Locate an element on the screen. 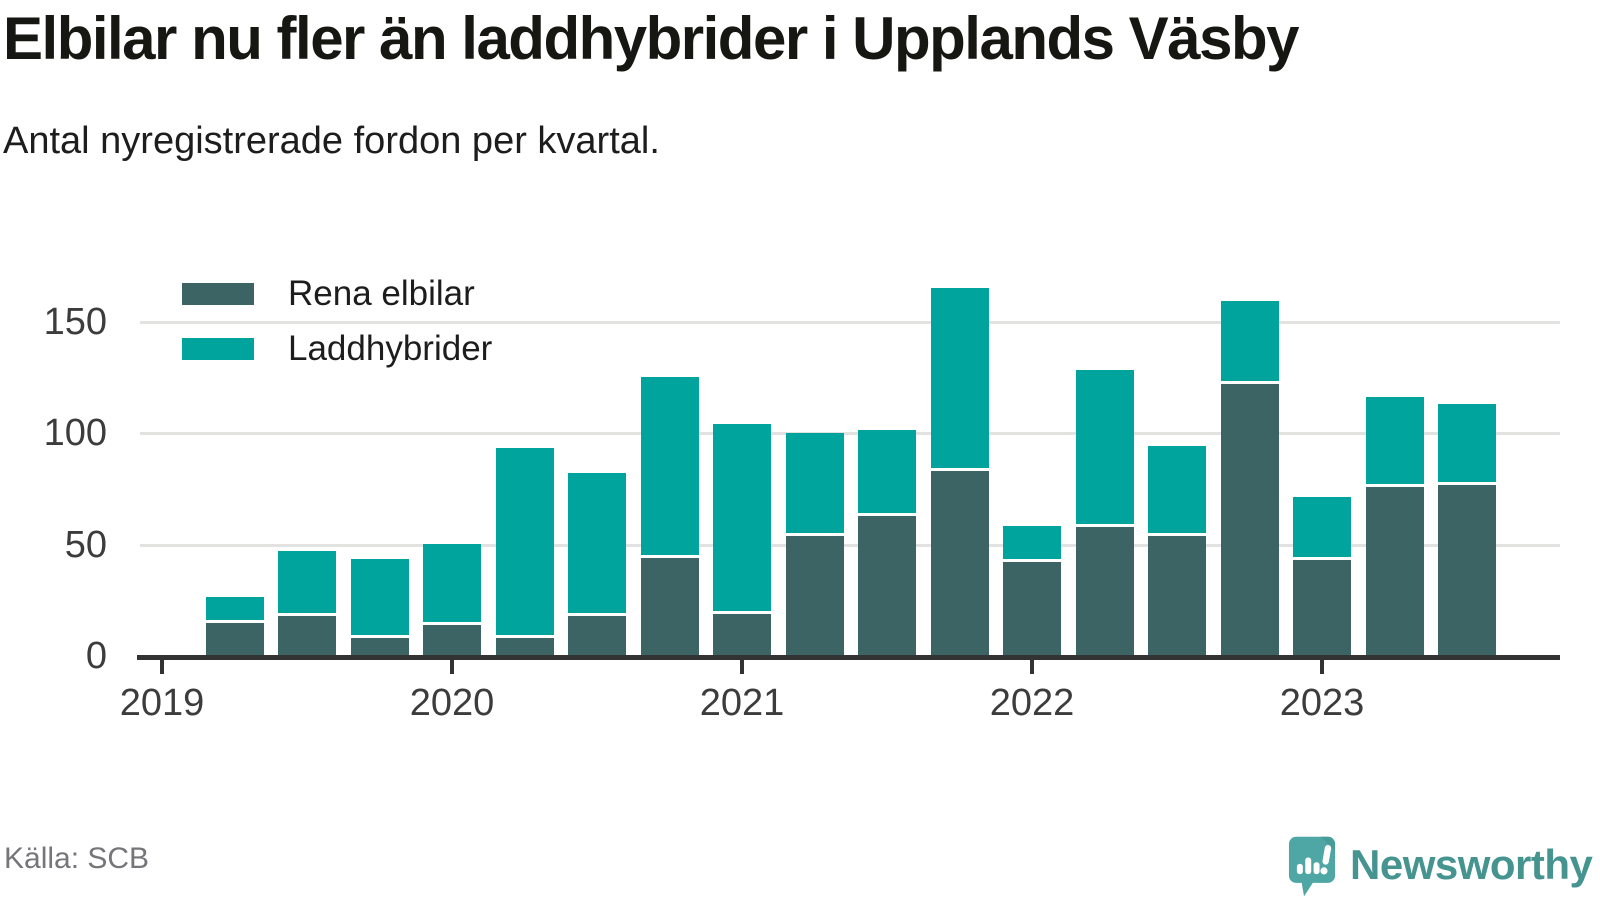  bar-segment-laddhybrider-2022-Q2 is located at coordinates (1104, 447).